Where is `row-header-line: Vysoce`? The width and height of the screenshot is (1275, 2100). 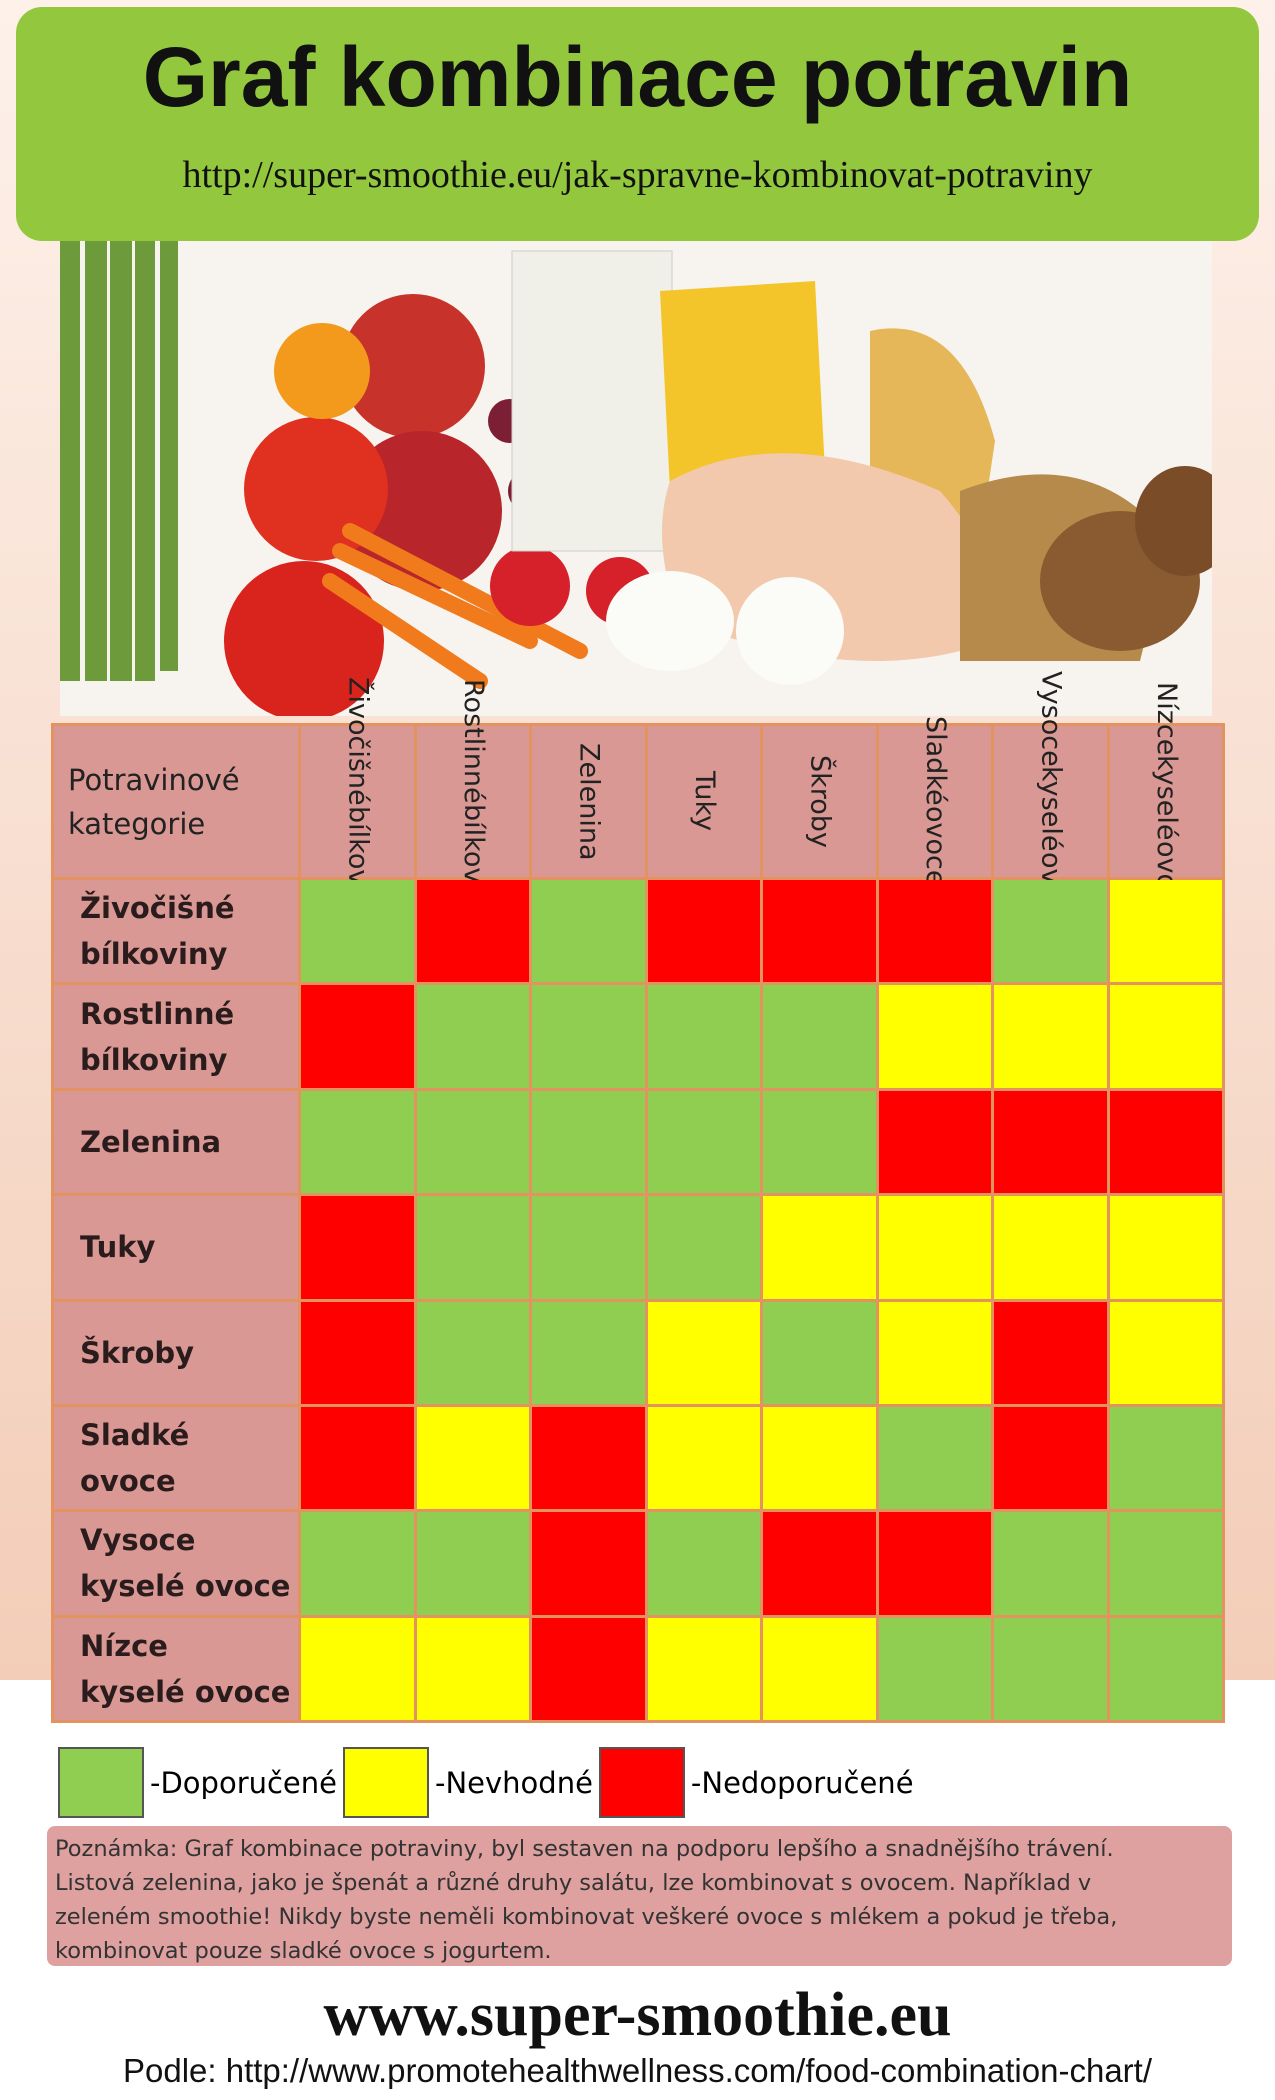
row-header-line: Vysoce is located at coordinates (138, 1540).